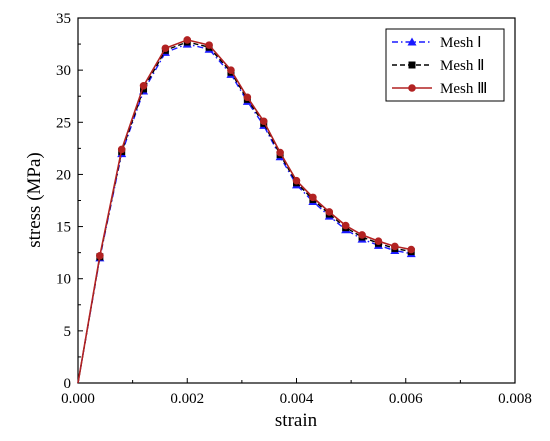  I want to click on y-axis: 0 5 10 15 20 25 30 35, so click(69, 201).